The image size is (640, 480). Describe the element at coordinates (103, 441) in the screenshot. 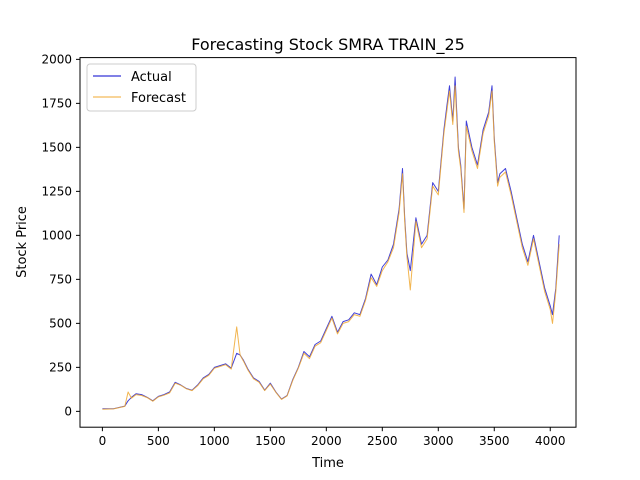

I see `x-tick-label: 0` at that location.